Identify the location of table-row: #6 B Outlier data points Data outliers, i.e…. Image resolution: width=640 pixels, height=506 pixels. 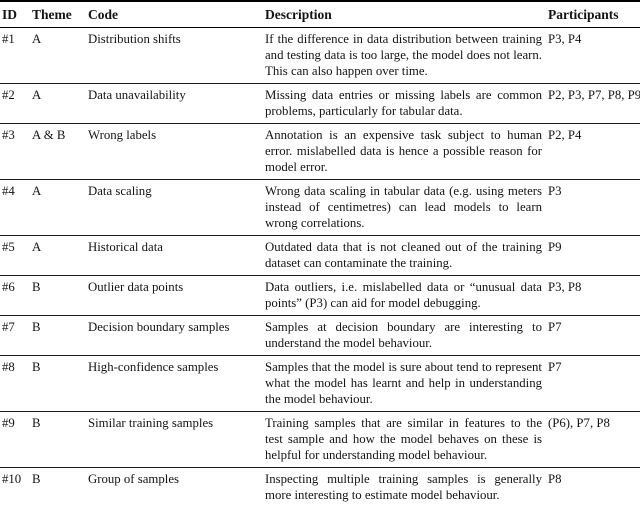
(320, 295).